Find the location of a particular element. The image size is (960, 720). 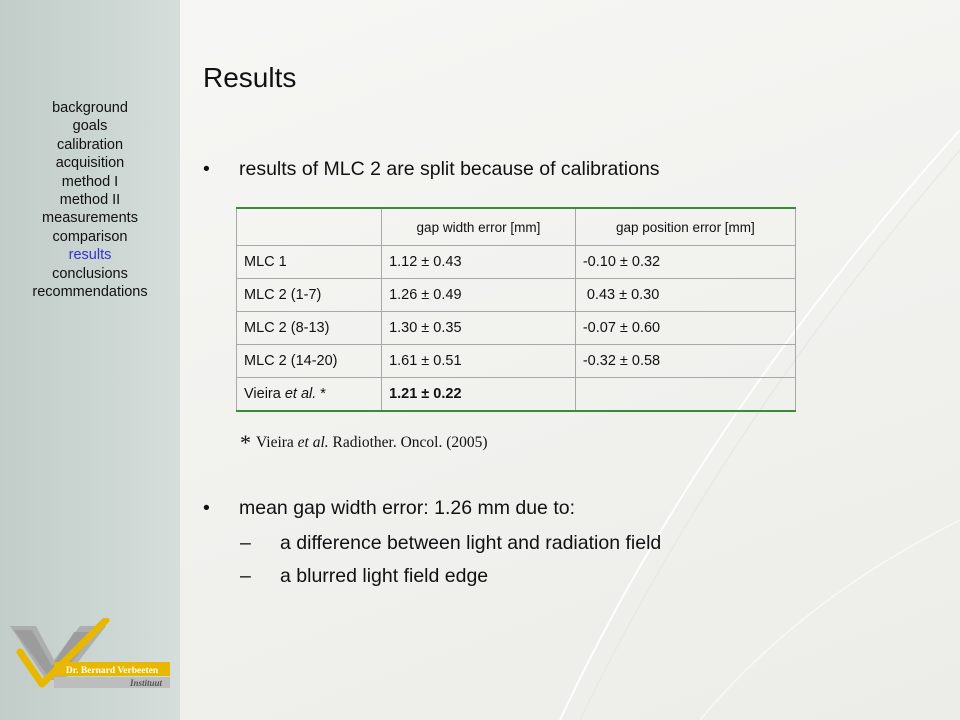

table-row: MLC 1 1.12 ± 0.43 -0.10 ± 0.32 is located at coordinates (516, 262).